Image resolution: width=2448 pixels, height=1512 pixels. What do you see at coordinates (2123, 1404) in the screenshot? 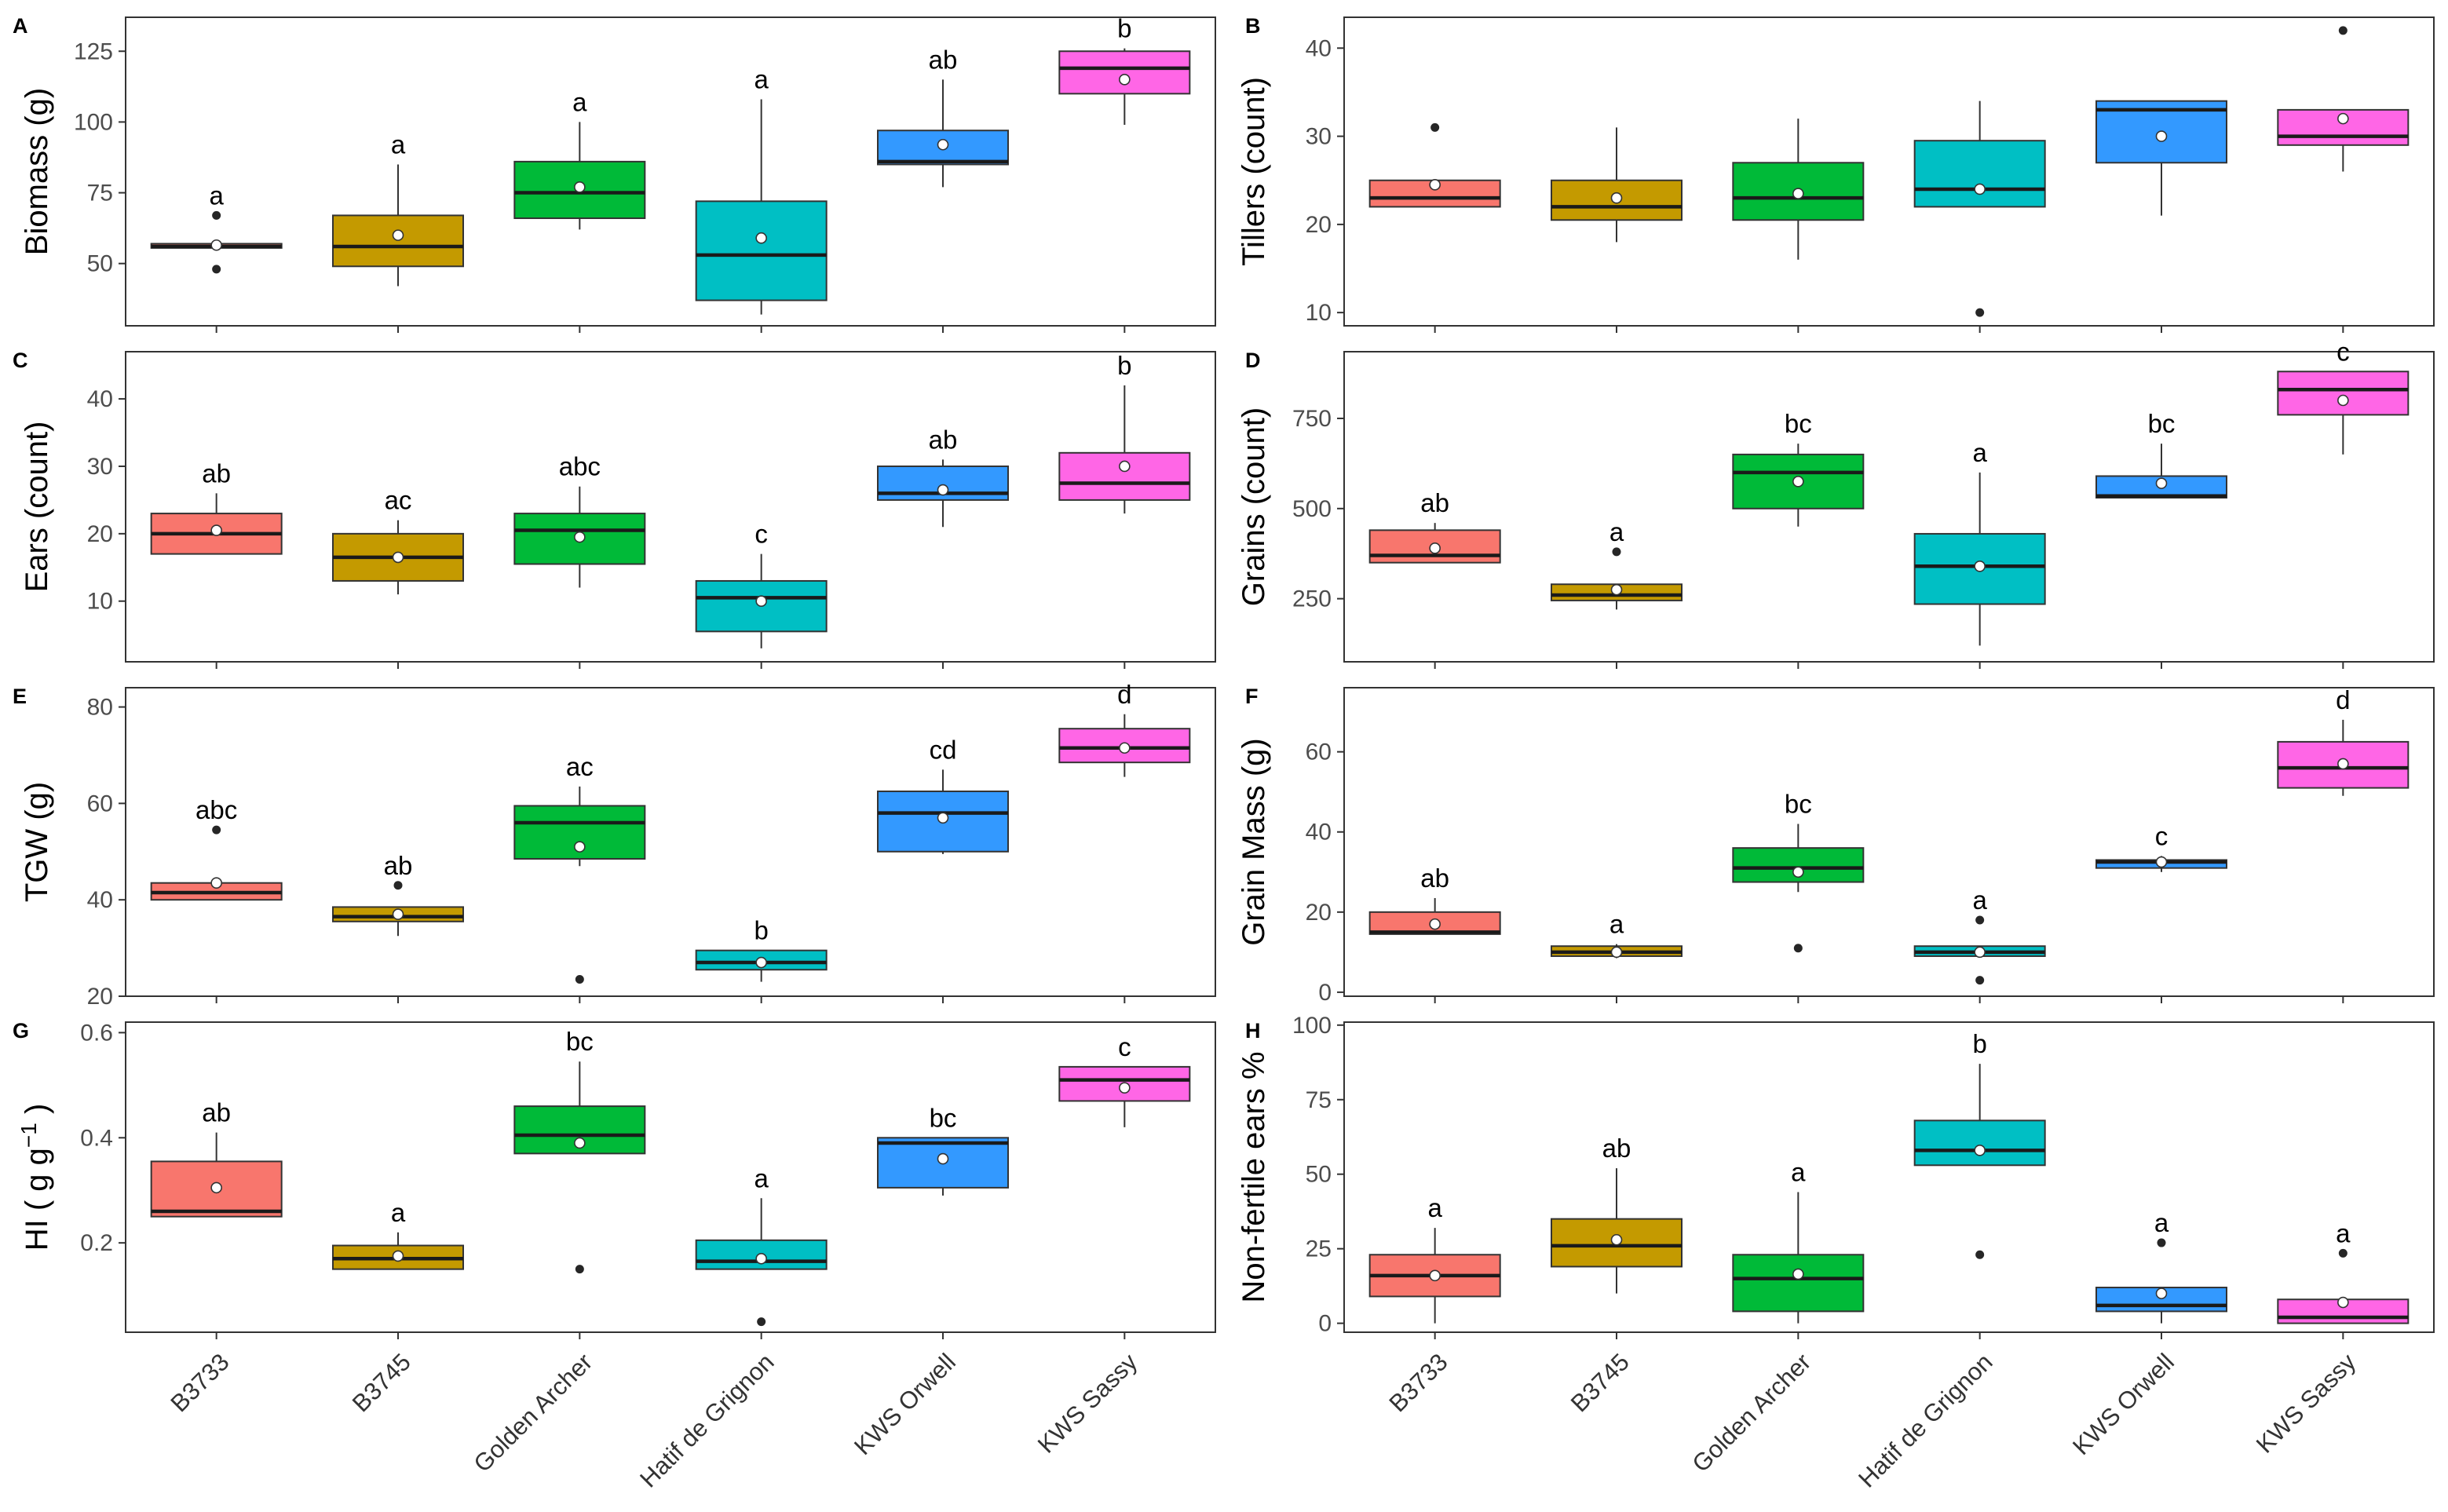
I see `category-label: KWS Orwell` at bounding box center [2123, 1404].